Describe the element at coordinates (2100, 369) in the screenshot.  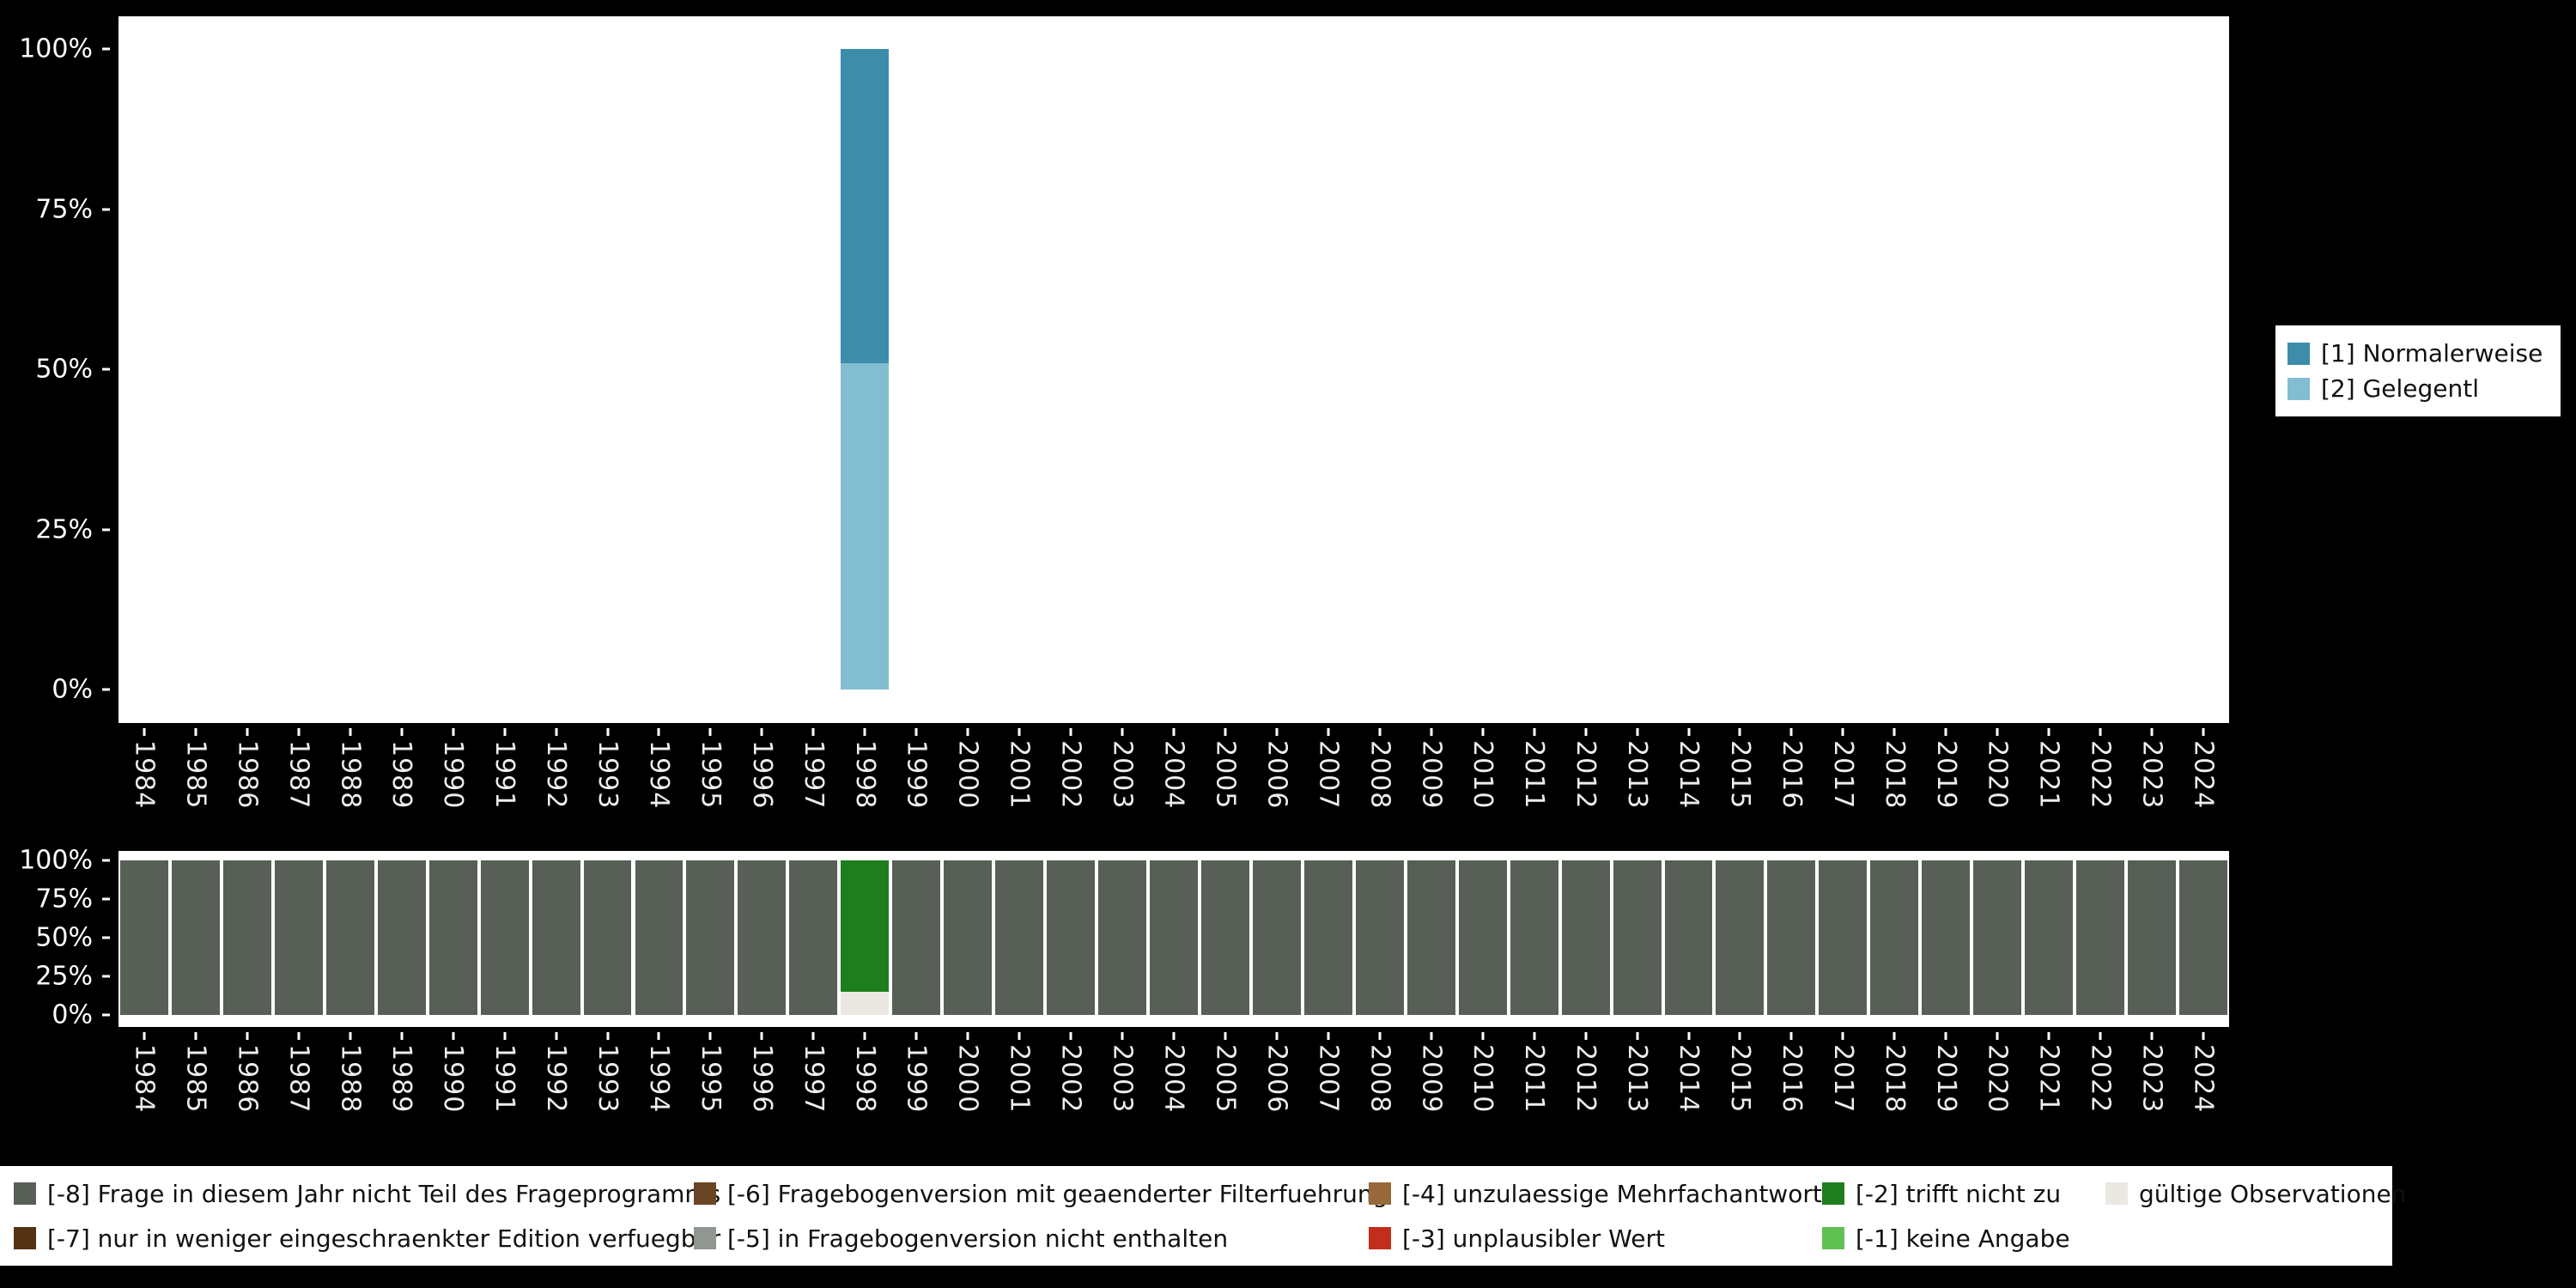
I see `bar-2022` at that location.